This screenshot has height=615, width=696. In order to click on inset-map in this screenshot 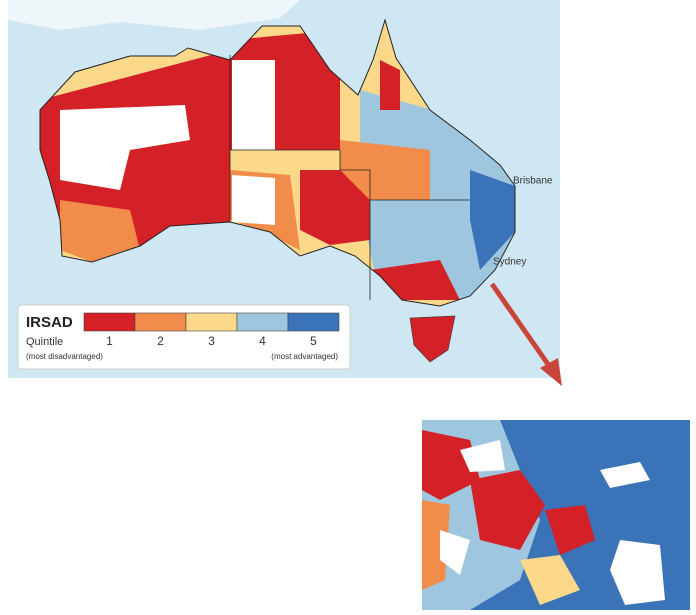, I will do `click(556, 515)`.